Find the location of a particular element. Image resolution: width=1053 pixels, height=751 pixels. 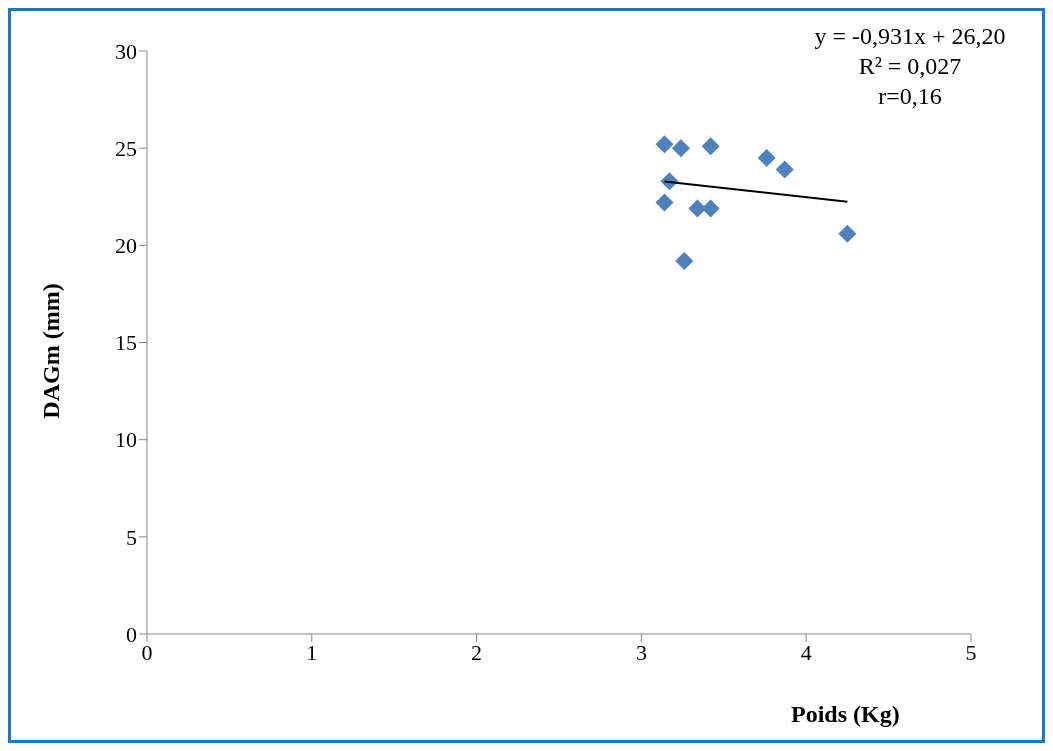

annotation: R² = 0,027 is located at coordinates (910, 66).